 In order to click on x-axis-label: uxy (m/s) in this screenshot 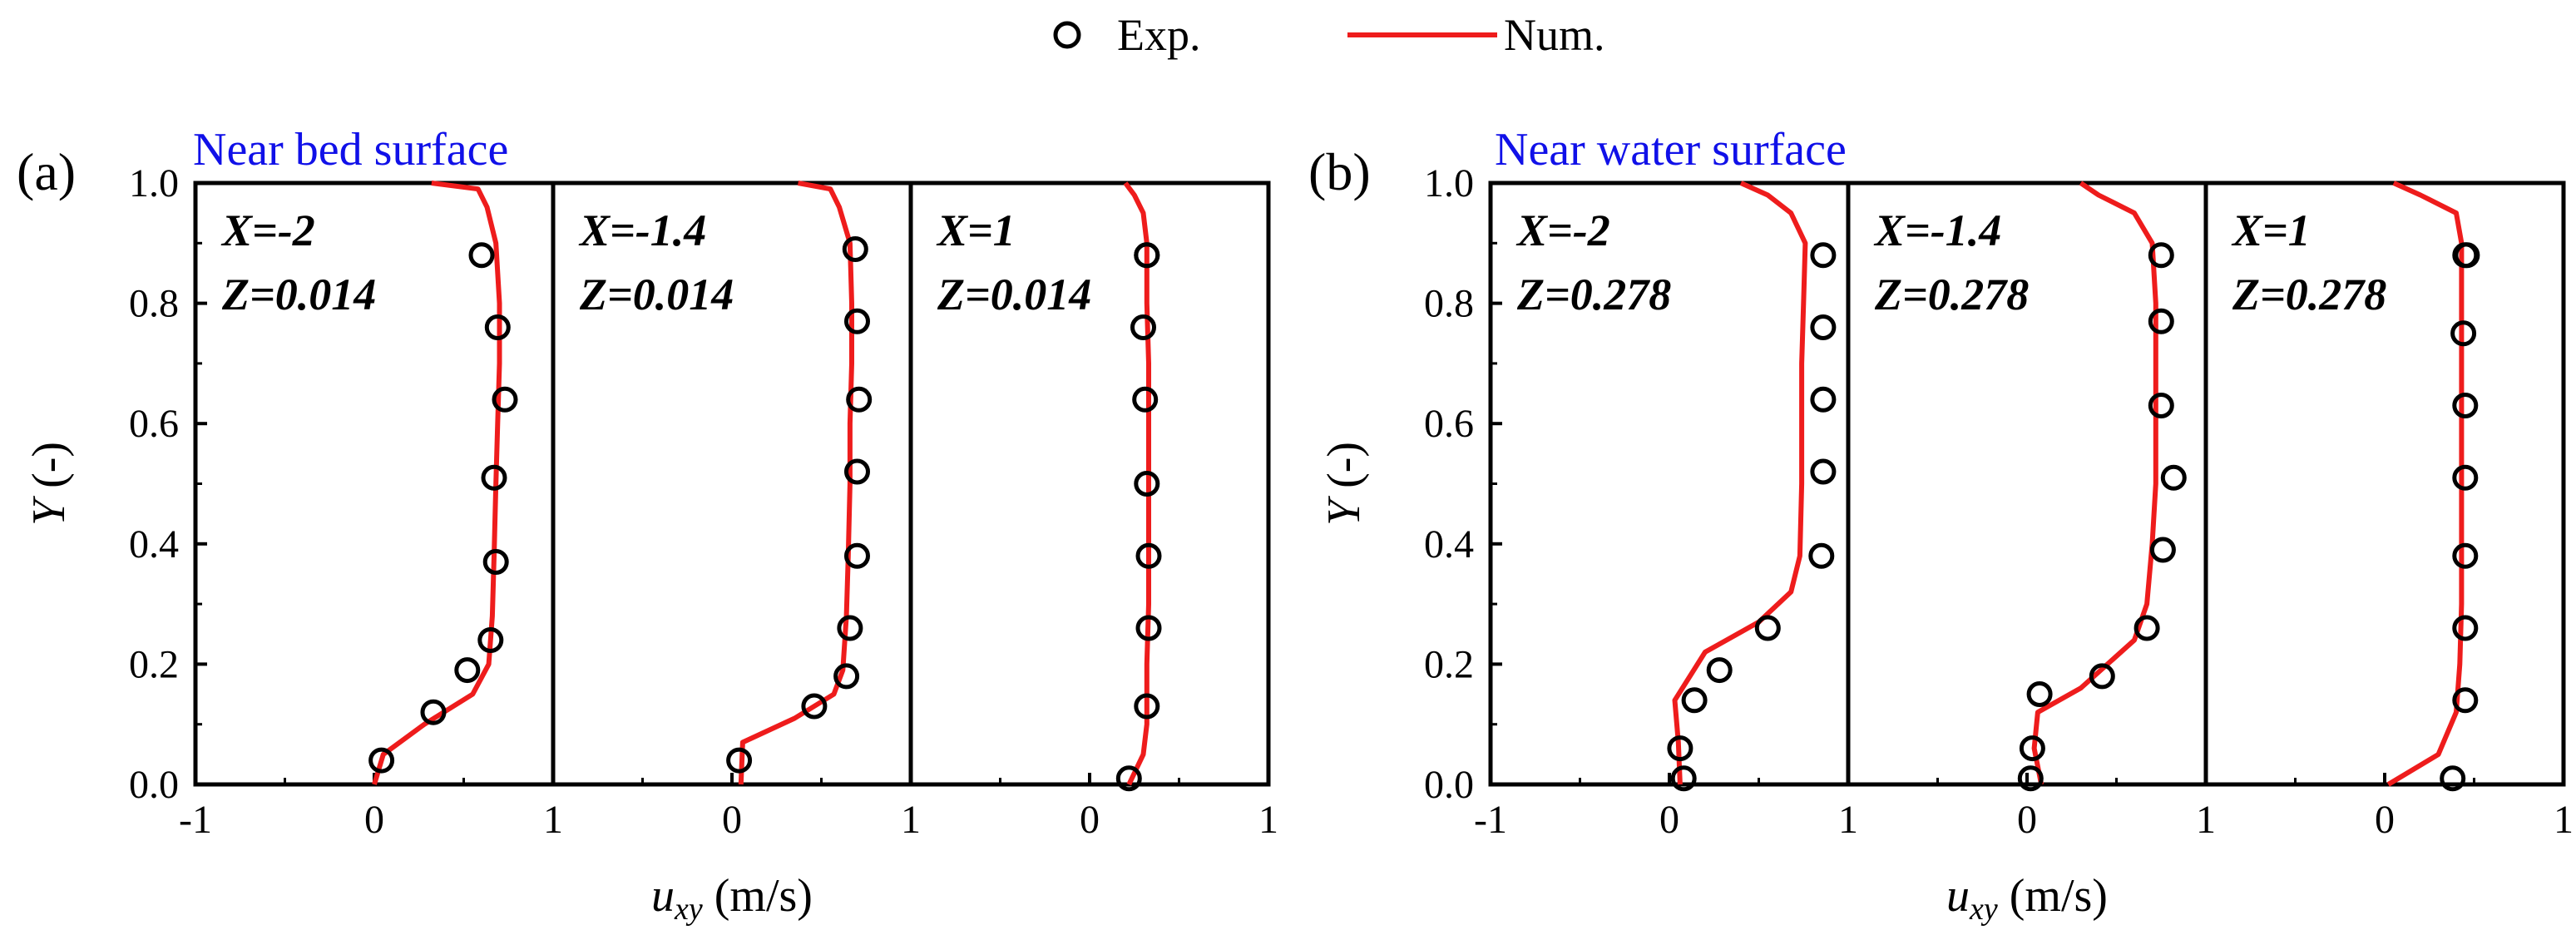, I will do `click(2027, 899)`.